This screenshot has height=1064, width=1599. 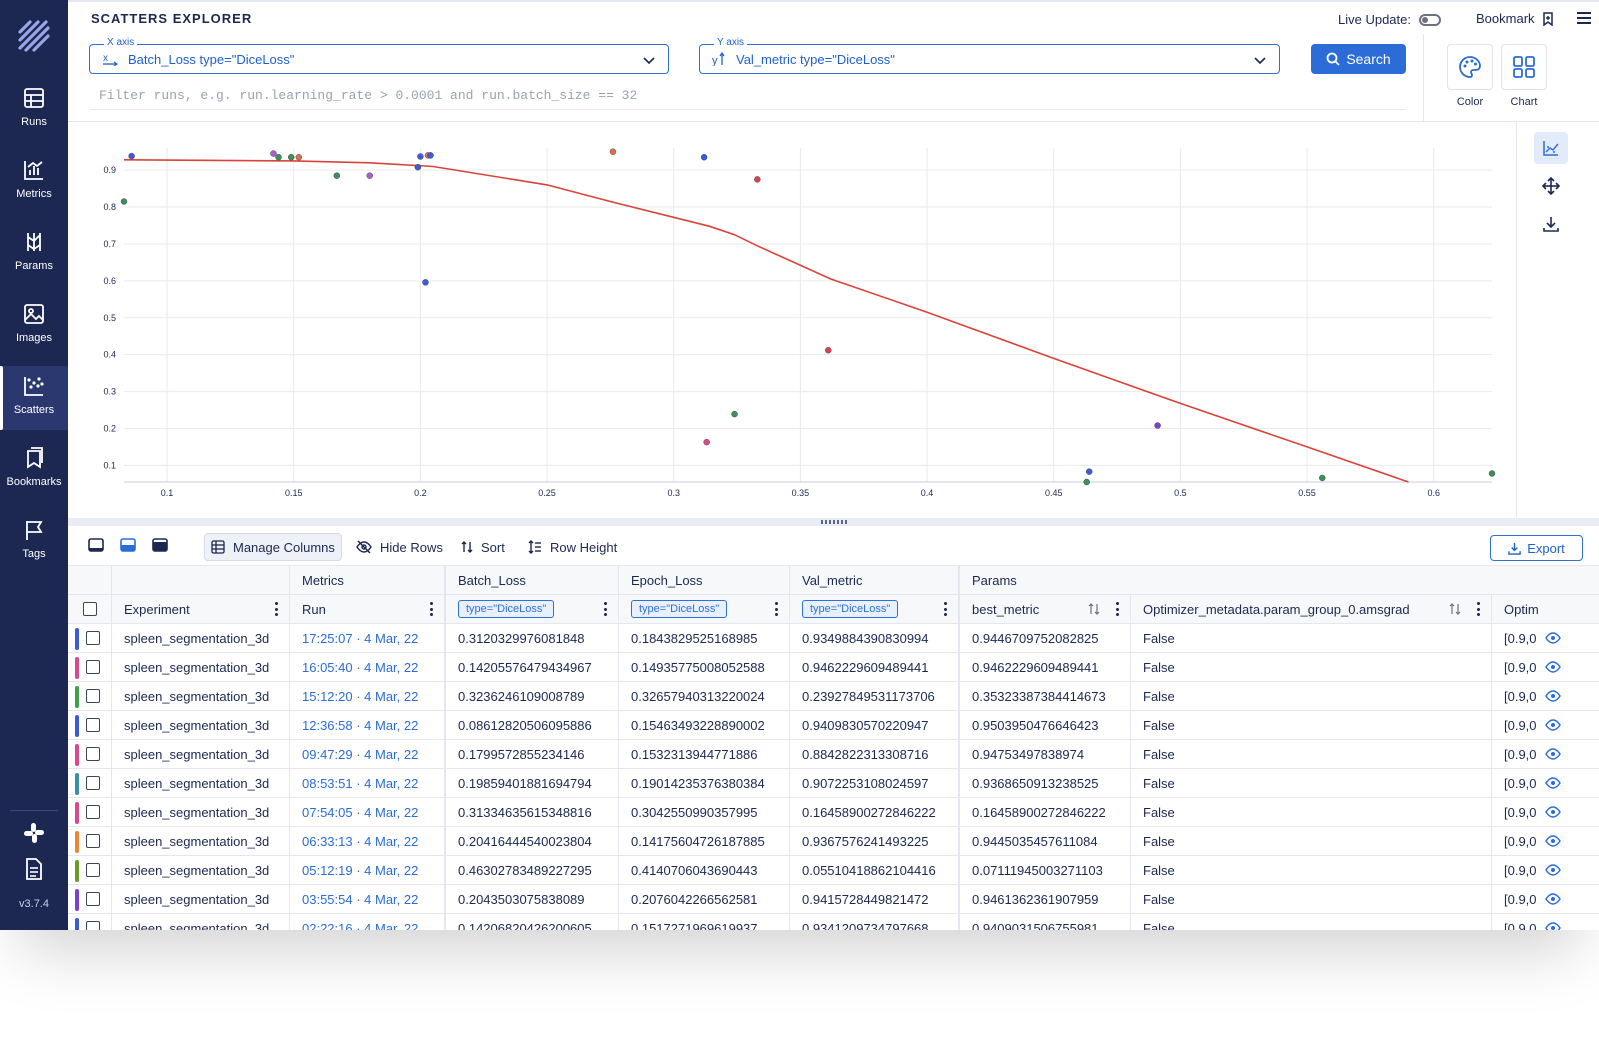 I want to click on sidebar-item-params: Params, so click(x=34, y=254).